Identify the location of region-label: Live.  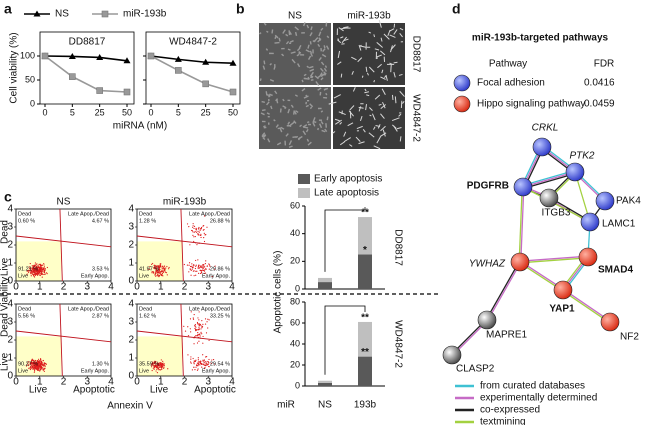
(5, 266).